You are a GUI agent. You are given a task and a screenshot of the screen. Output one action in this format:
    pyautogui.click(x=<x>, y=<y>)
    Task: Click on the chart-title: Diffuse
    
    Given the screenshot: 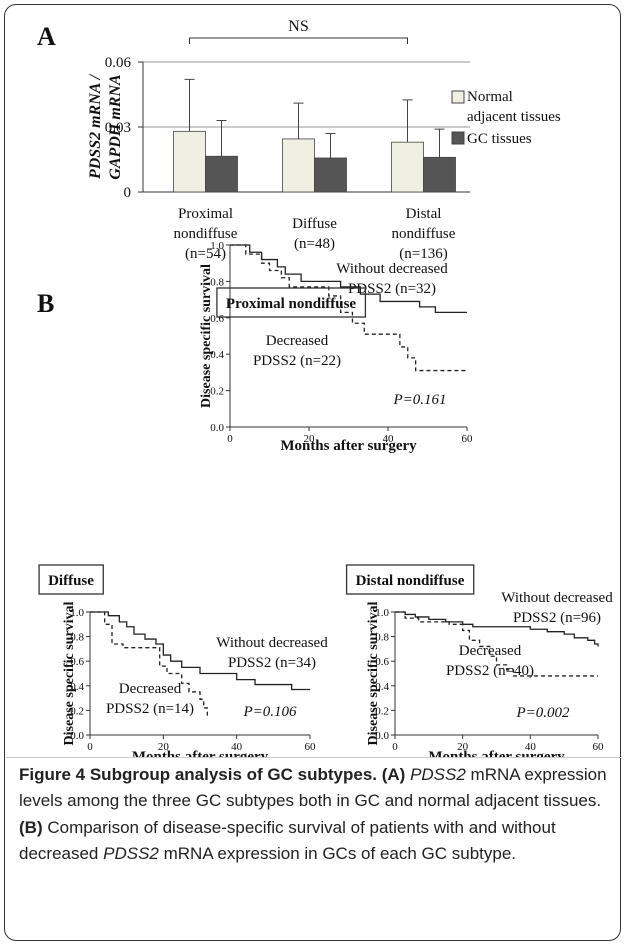 What is the action you would take?
    pyautogui.click(x=71, y=581)
    